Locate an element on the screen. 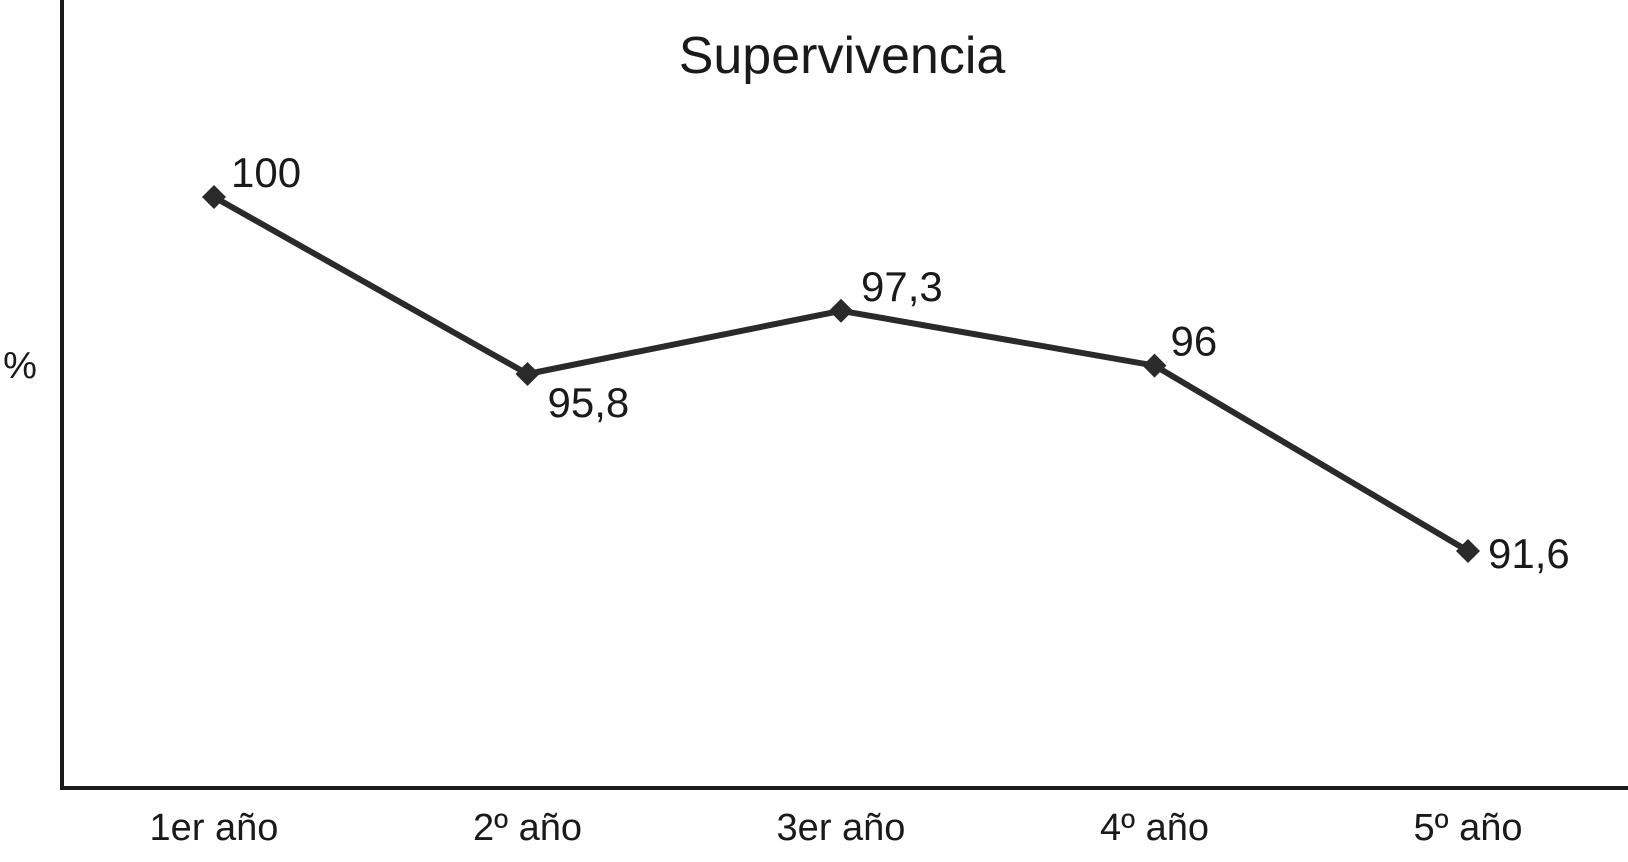 The width and height of the screenshot is (1628, 862). x-tick-label: 2º año is located at coordinates (527, 828).